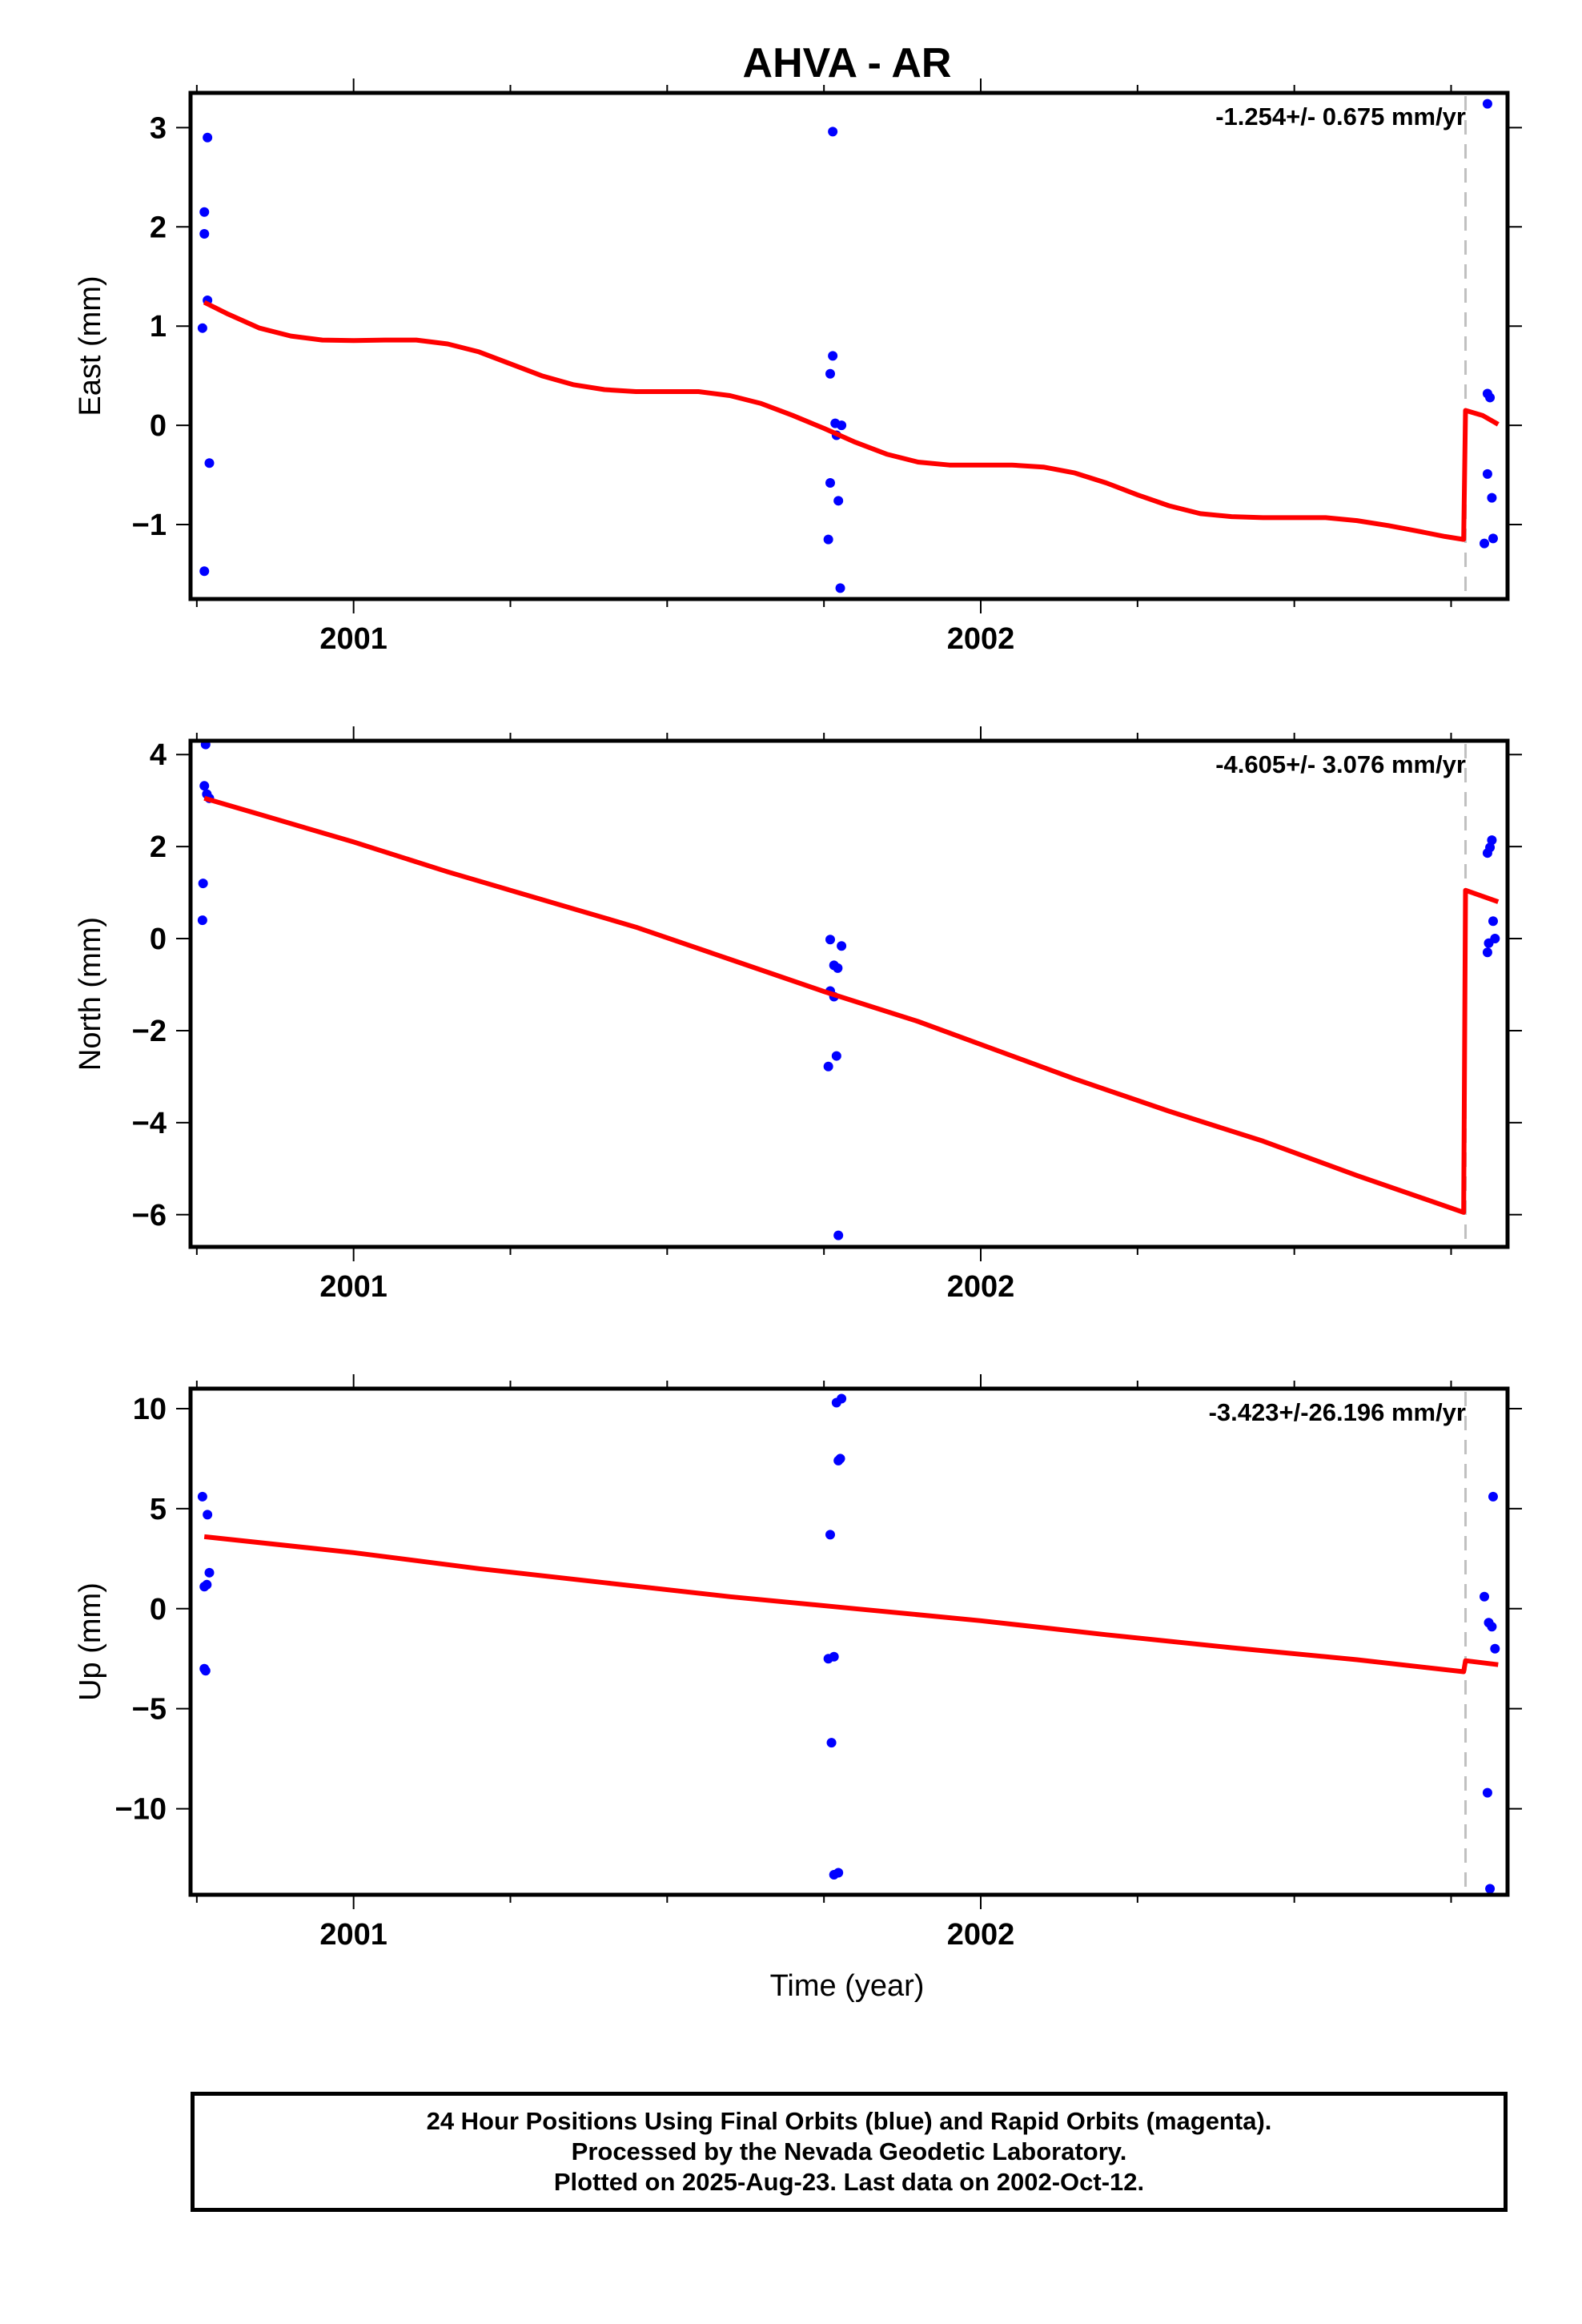 This screenshot has height=2324, width=1582. I want to click on up-rate-label: -3.423+/-26.196 mm/yr, so click(1337, 1412).